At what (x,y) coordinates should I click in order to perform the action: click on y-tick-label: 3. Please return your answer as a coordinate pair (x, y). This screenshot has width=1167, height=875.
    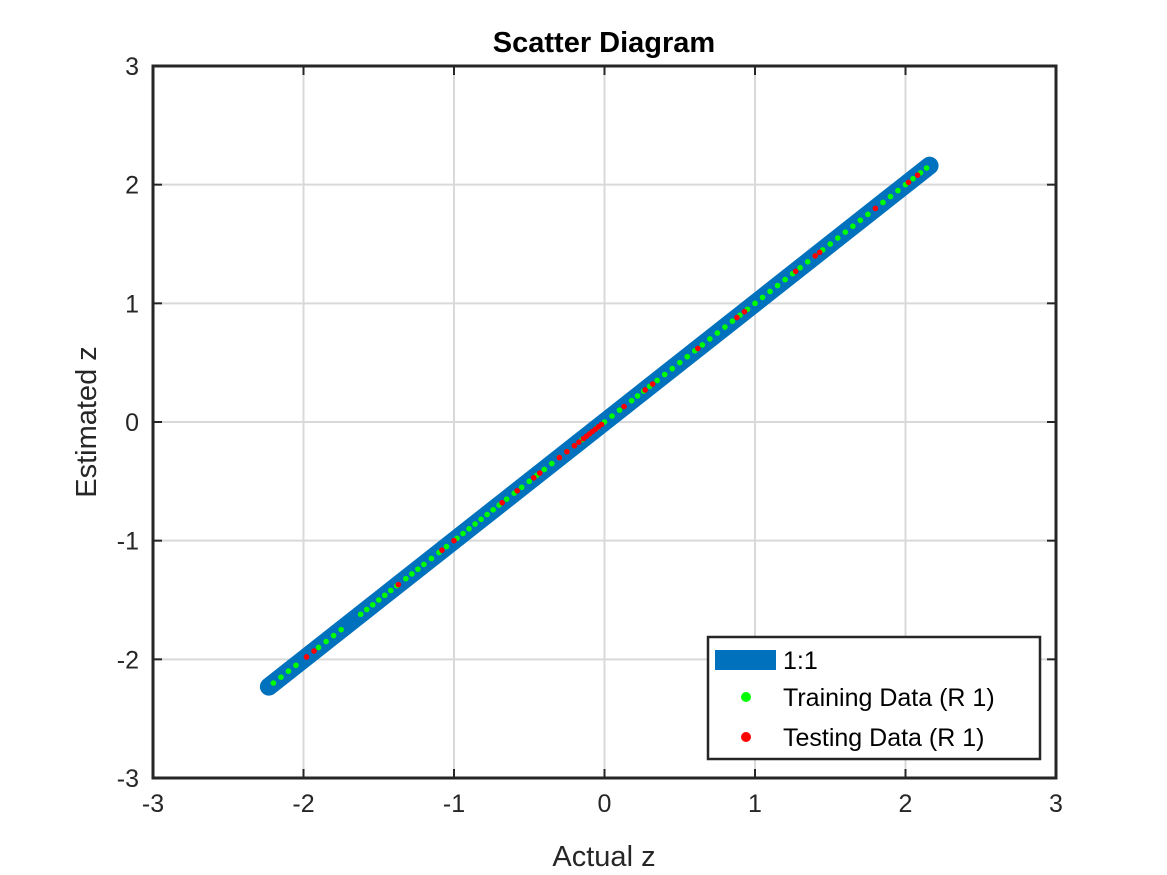
    Looking at the image, I should click on (132, 67).